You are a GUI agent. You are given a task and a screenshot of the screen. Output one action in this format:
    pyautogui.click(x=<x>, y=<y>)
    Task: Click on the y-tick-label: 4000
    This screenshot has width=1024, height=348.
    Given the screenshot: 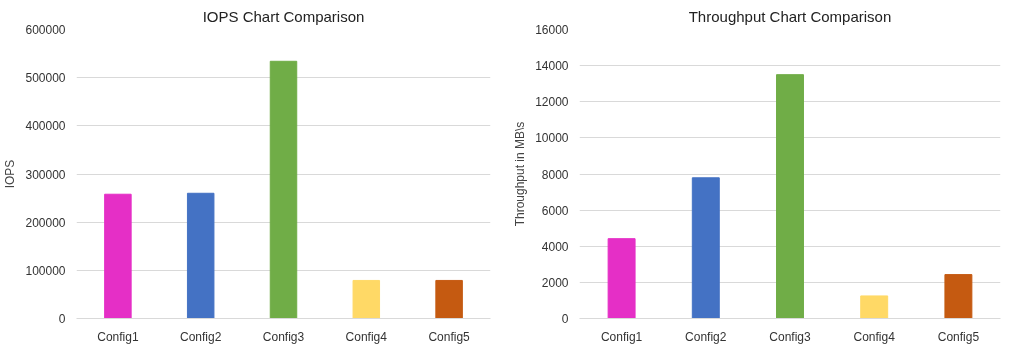 What is the action you would take?
    pyautogui.click(x=555, y=246)
    